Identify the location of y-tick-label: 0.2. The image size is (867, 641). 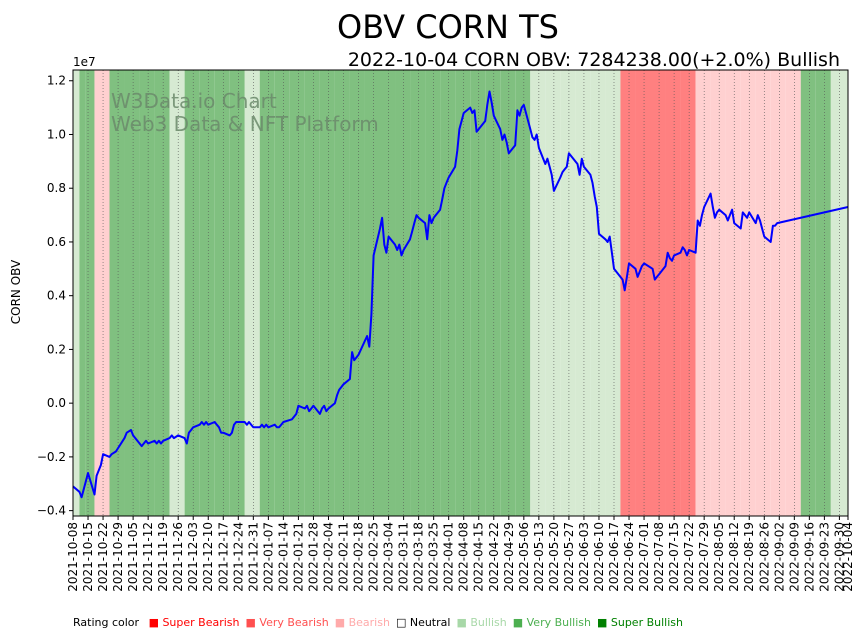
(56, 349).